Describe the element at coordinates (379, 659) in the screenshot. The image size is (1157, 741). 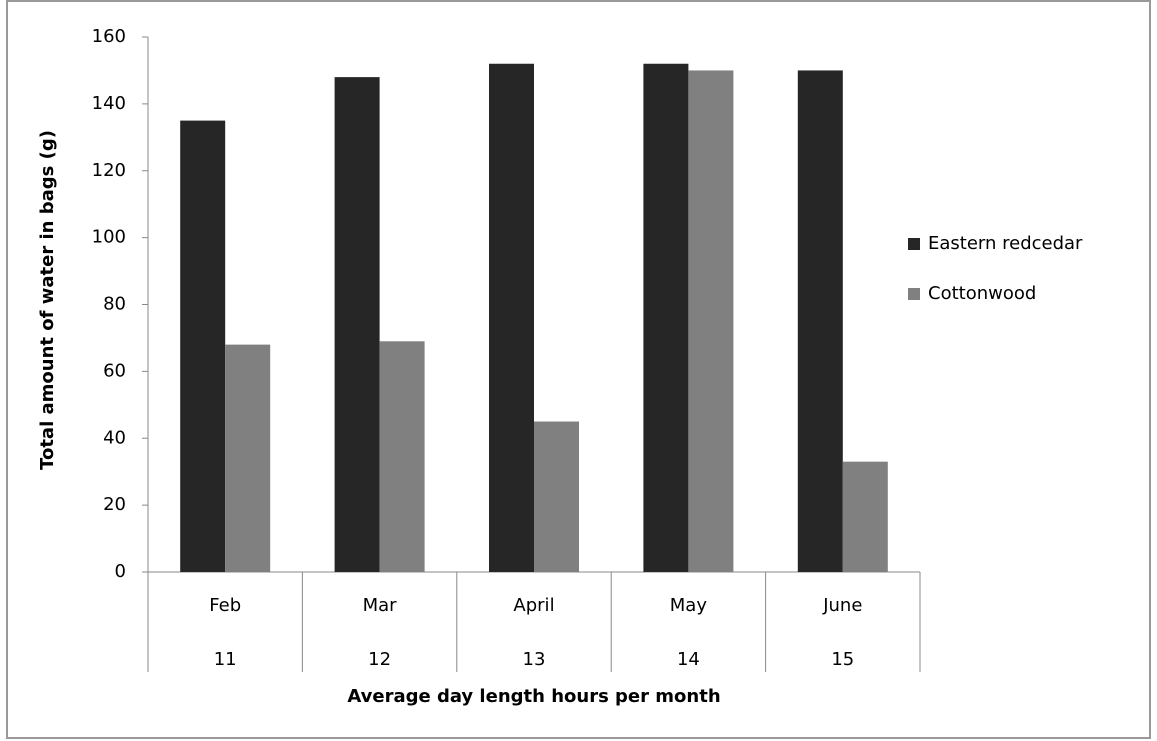
I see `x-group-label: 12` at that location.